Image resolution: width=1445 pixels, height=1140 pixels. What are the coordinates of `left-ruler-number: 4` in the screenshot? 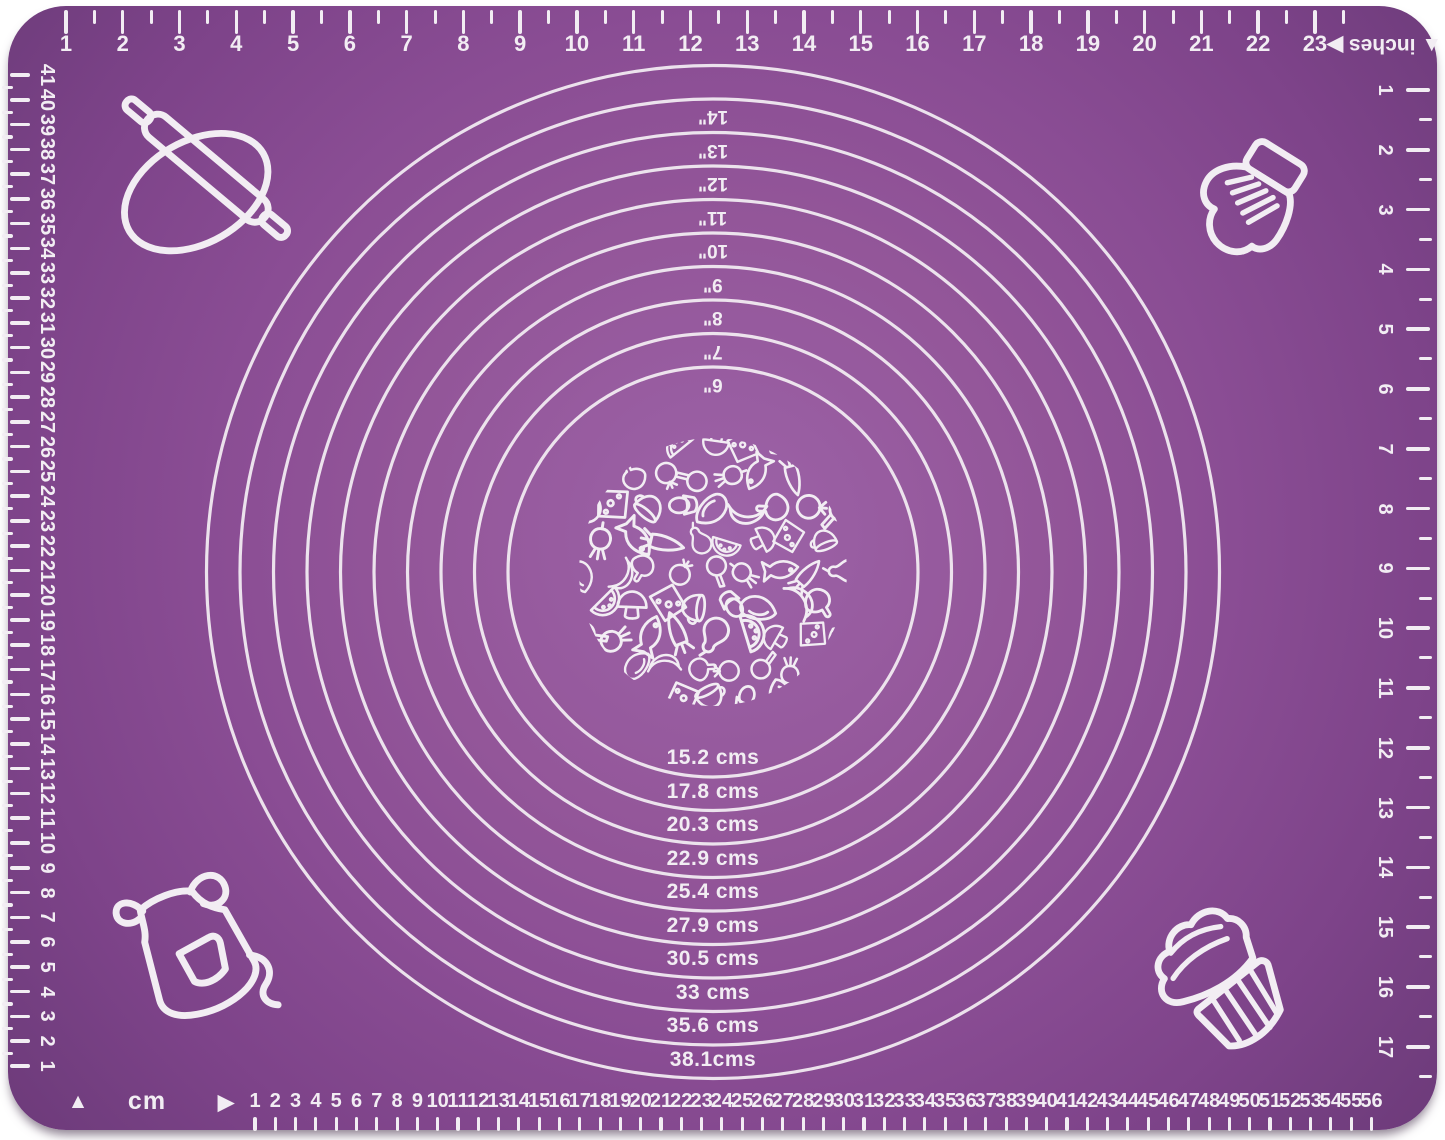 It's located at (47, 992).